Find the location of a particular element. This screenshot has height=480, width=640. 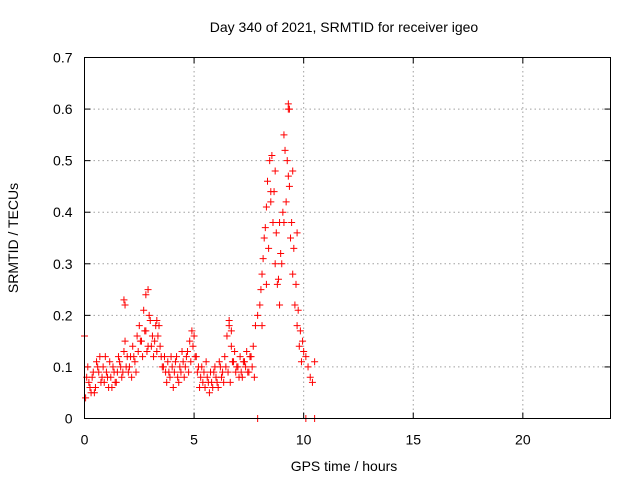

x-axis-label: GPS time / hours is located at coordinates (344, 466).